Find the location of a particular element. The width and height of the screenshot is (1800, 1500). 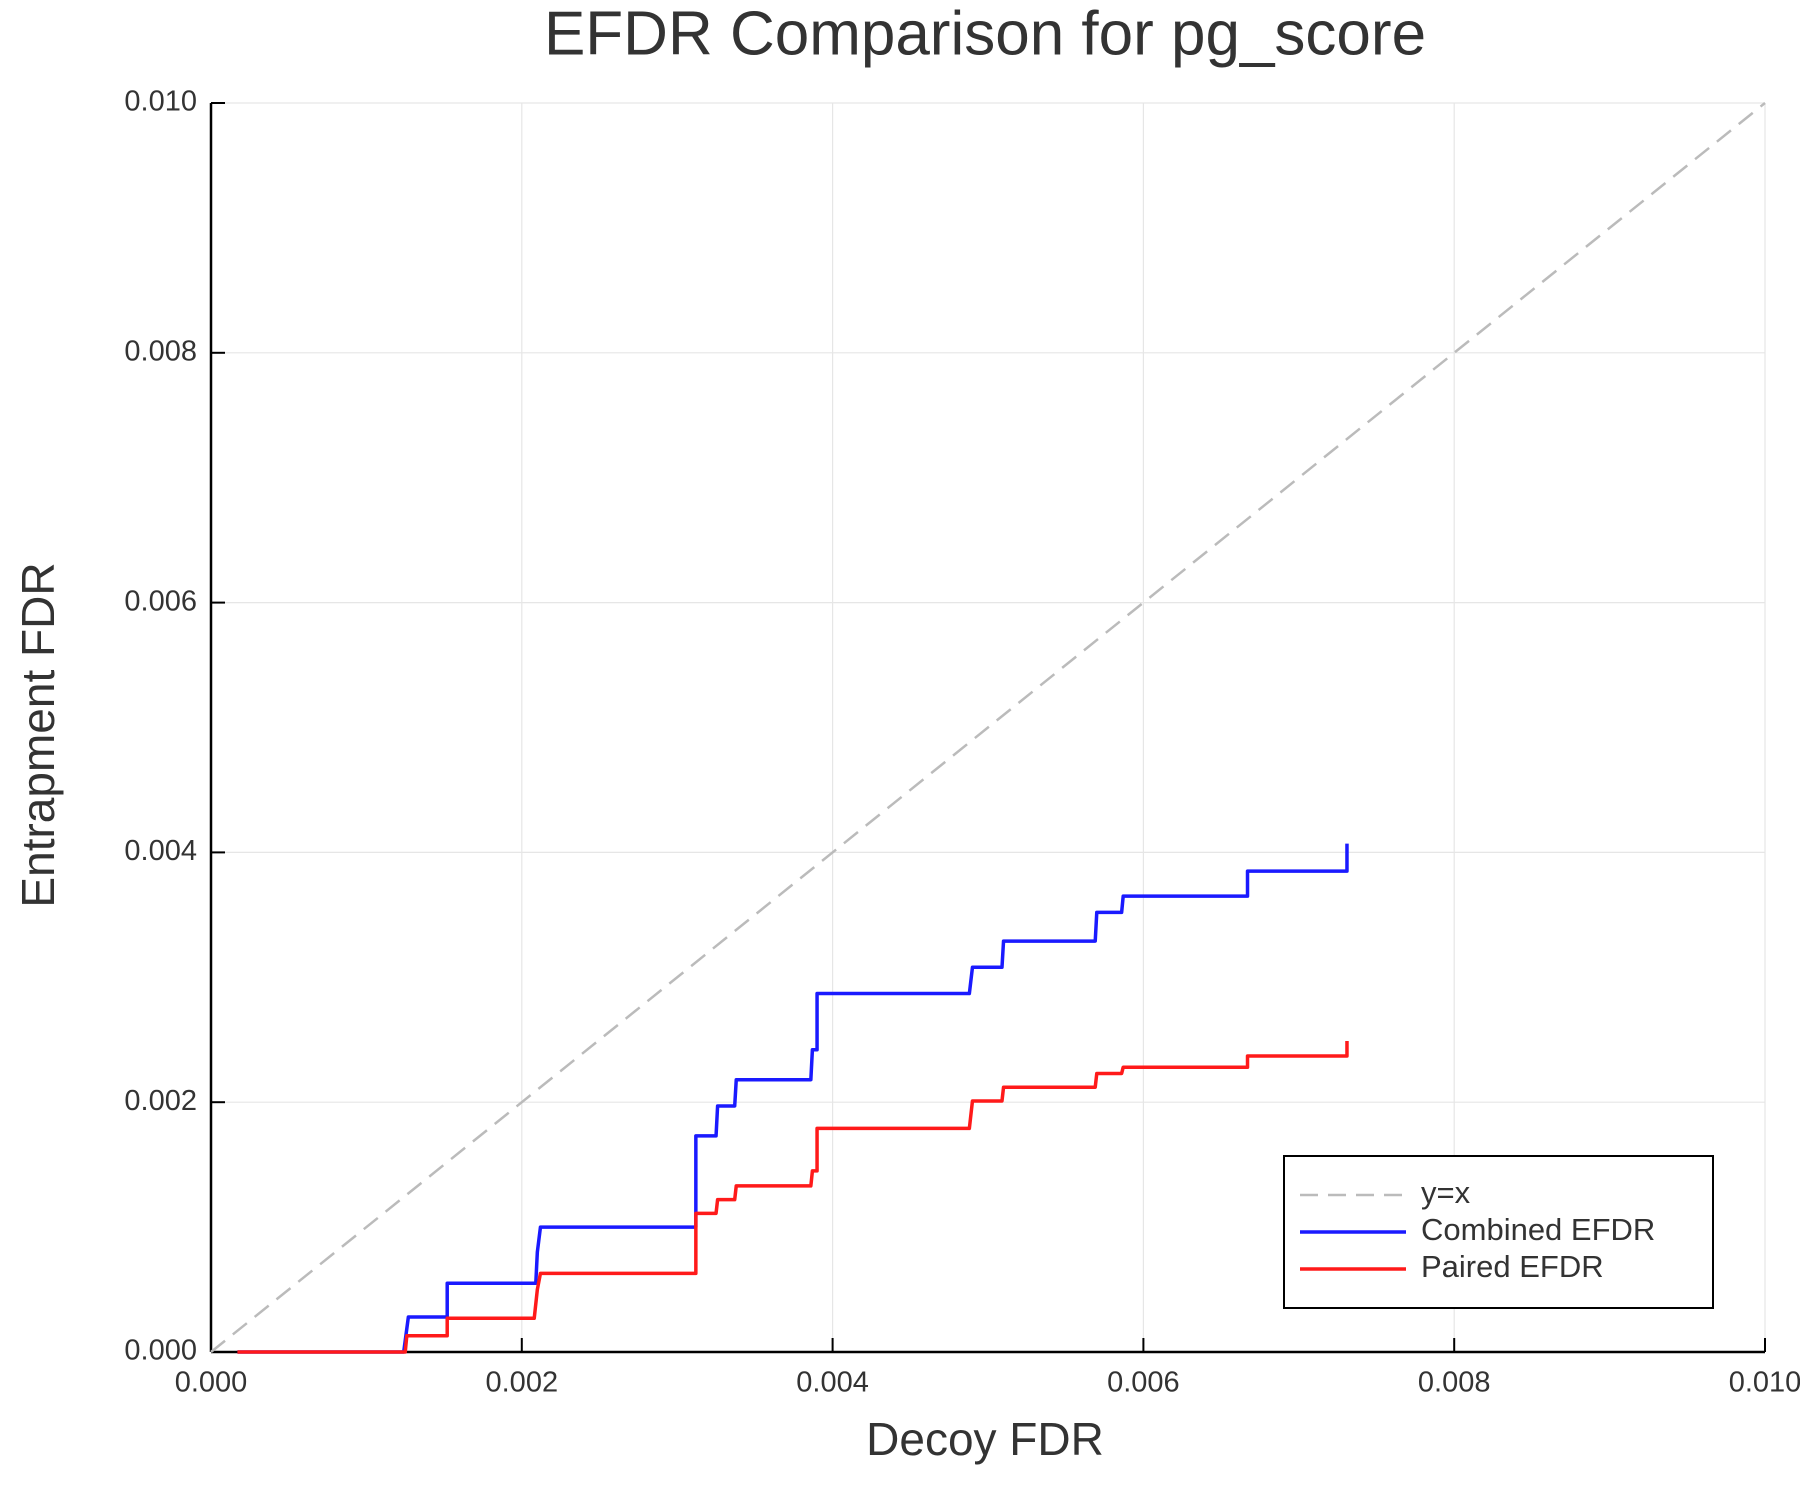

x-tick-label: 0.004 is located at coordinates (832, 1383).